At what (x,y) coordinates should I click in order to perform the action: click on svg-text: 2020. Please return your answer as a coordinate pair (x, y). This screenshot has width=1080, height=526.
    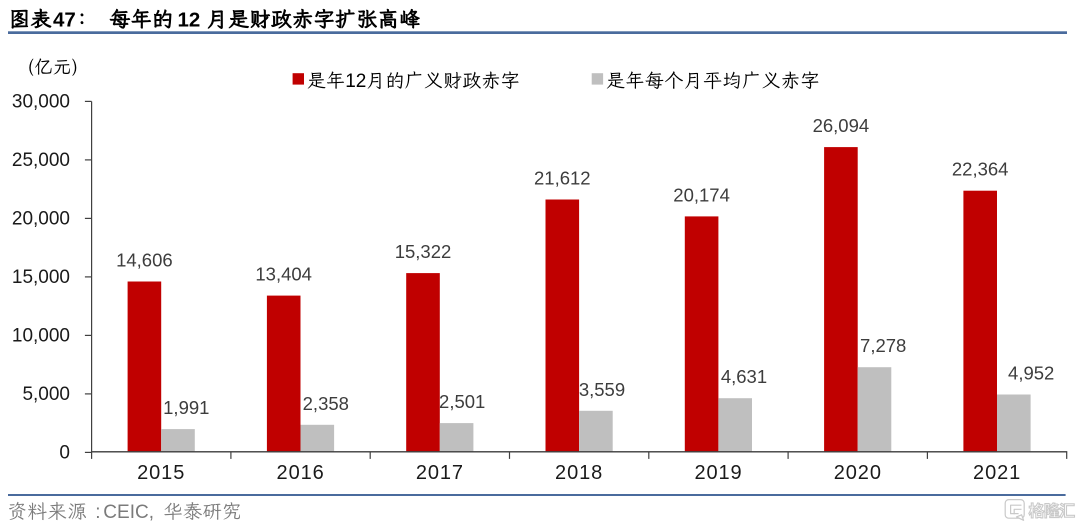
    Looking at the image, I should click on (858, 473).